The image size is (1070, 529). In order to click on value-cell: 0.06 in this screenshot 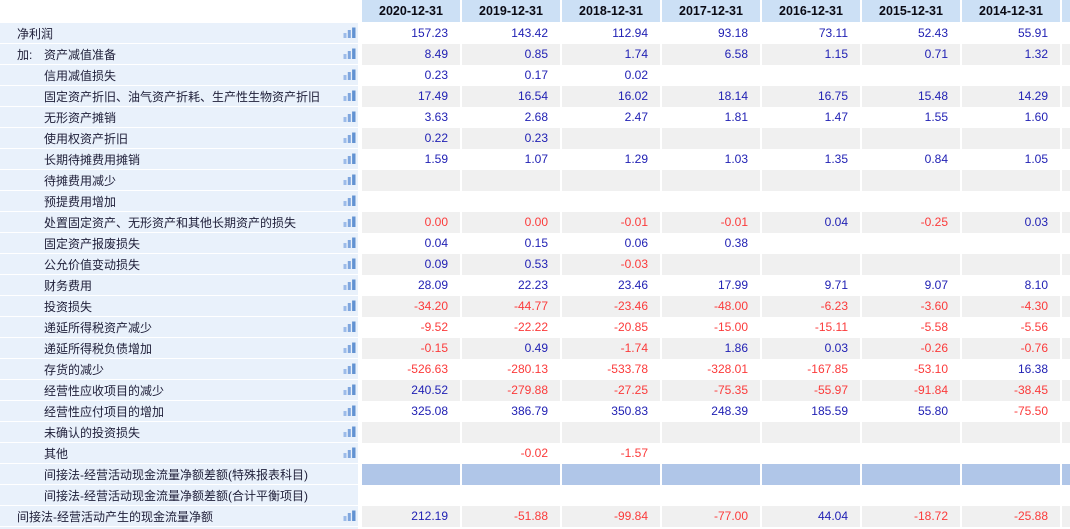, I will do `click(612, 243)`.